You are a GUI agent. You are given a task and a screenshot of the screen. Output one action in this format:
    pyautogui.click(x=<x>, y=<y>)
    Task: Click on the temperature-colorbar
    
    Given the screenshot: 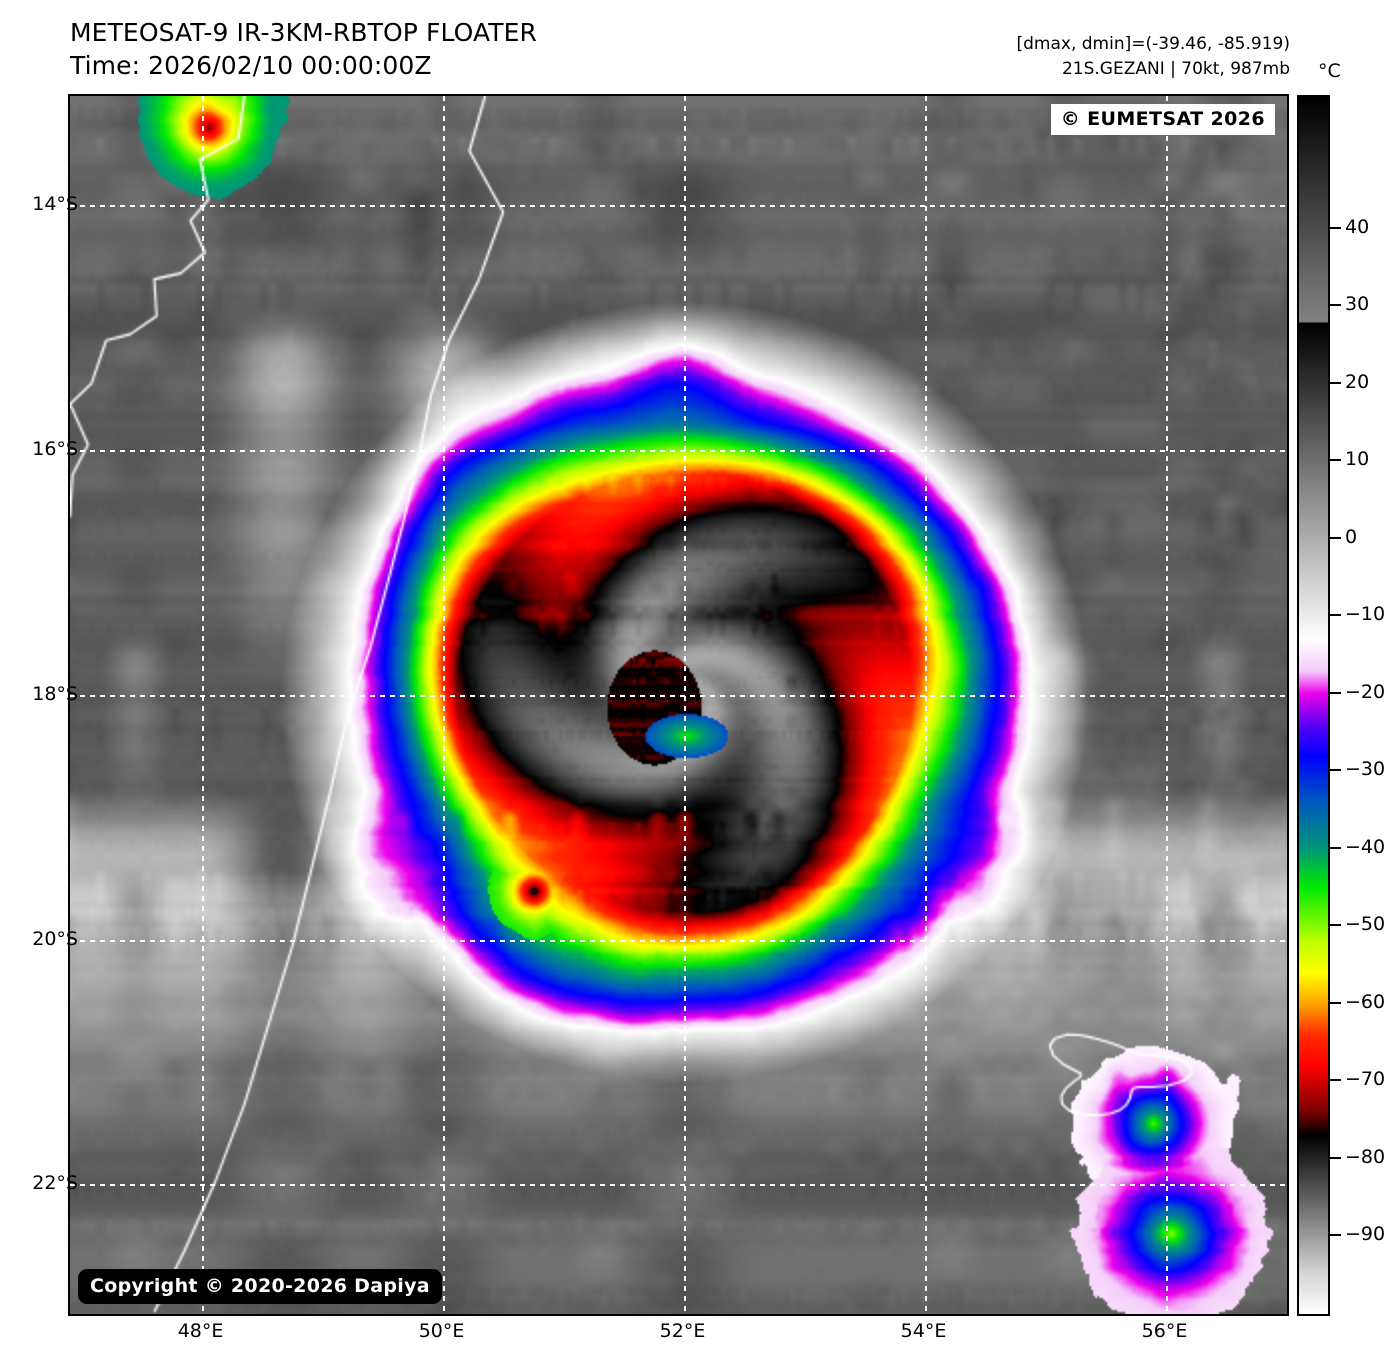 What is the action you would take?
    pyautogui.click(x=1313, y=705)
    